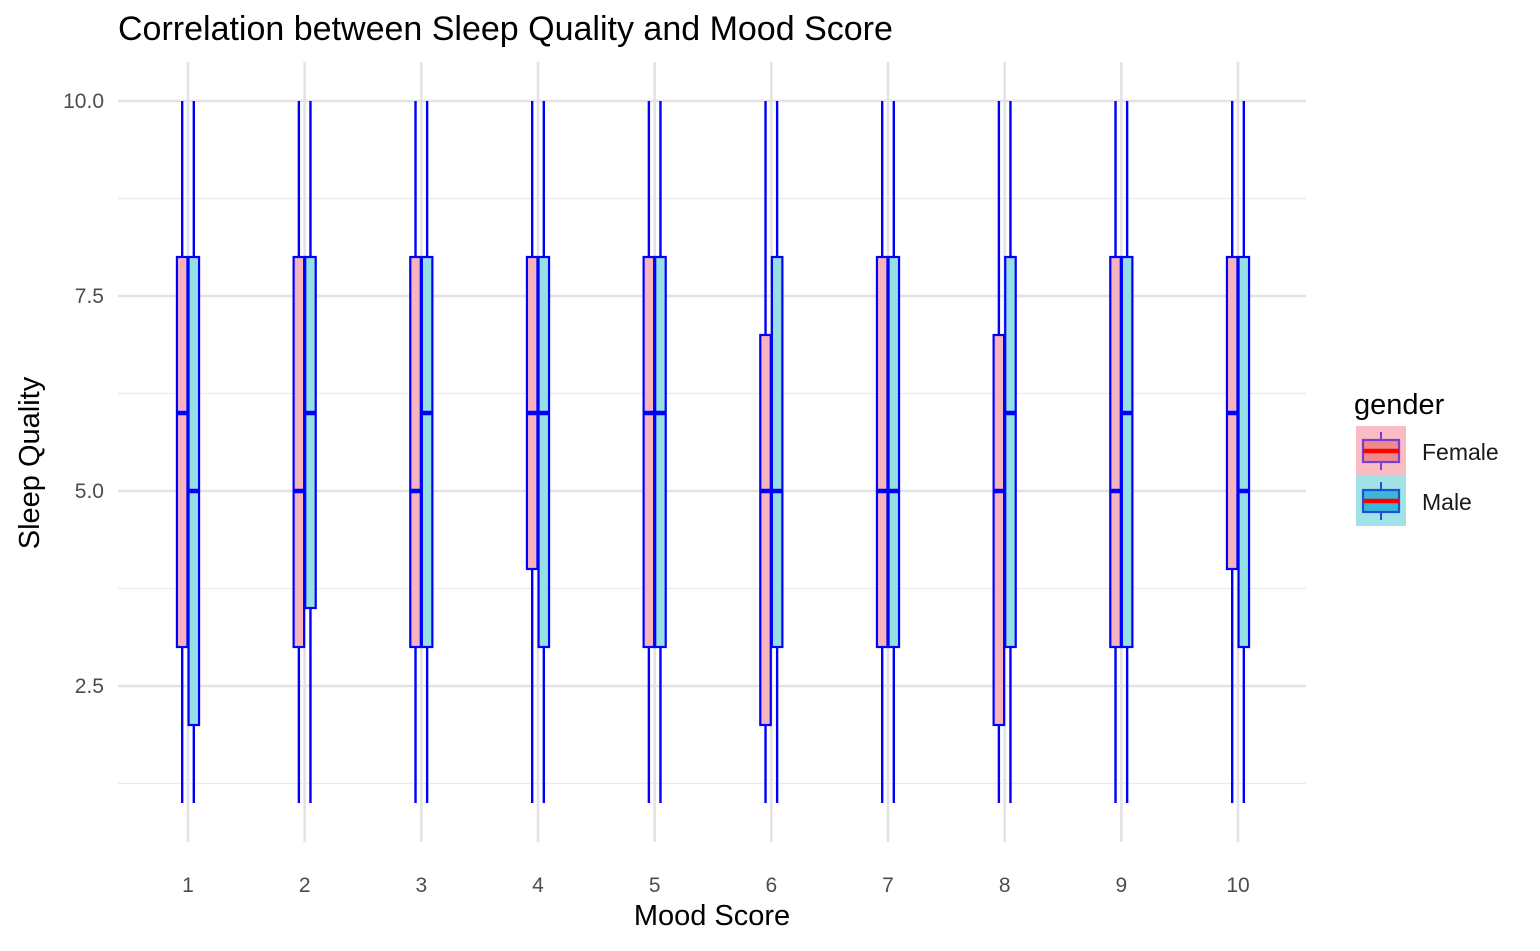 This screenshot has height=951, width=1540. What do you see at coordinates (655, 885) in the screenshot?
I see `x-tick-label: 5` at bounding box center [655, 885].